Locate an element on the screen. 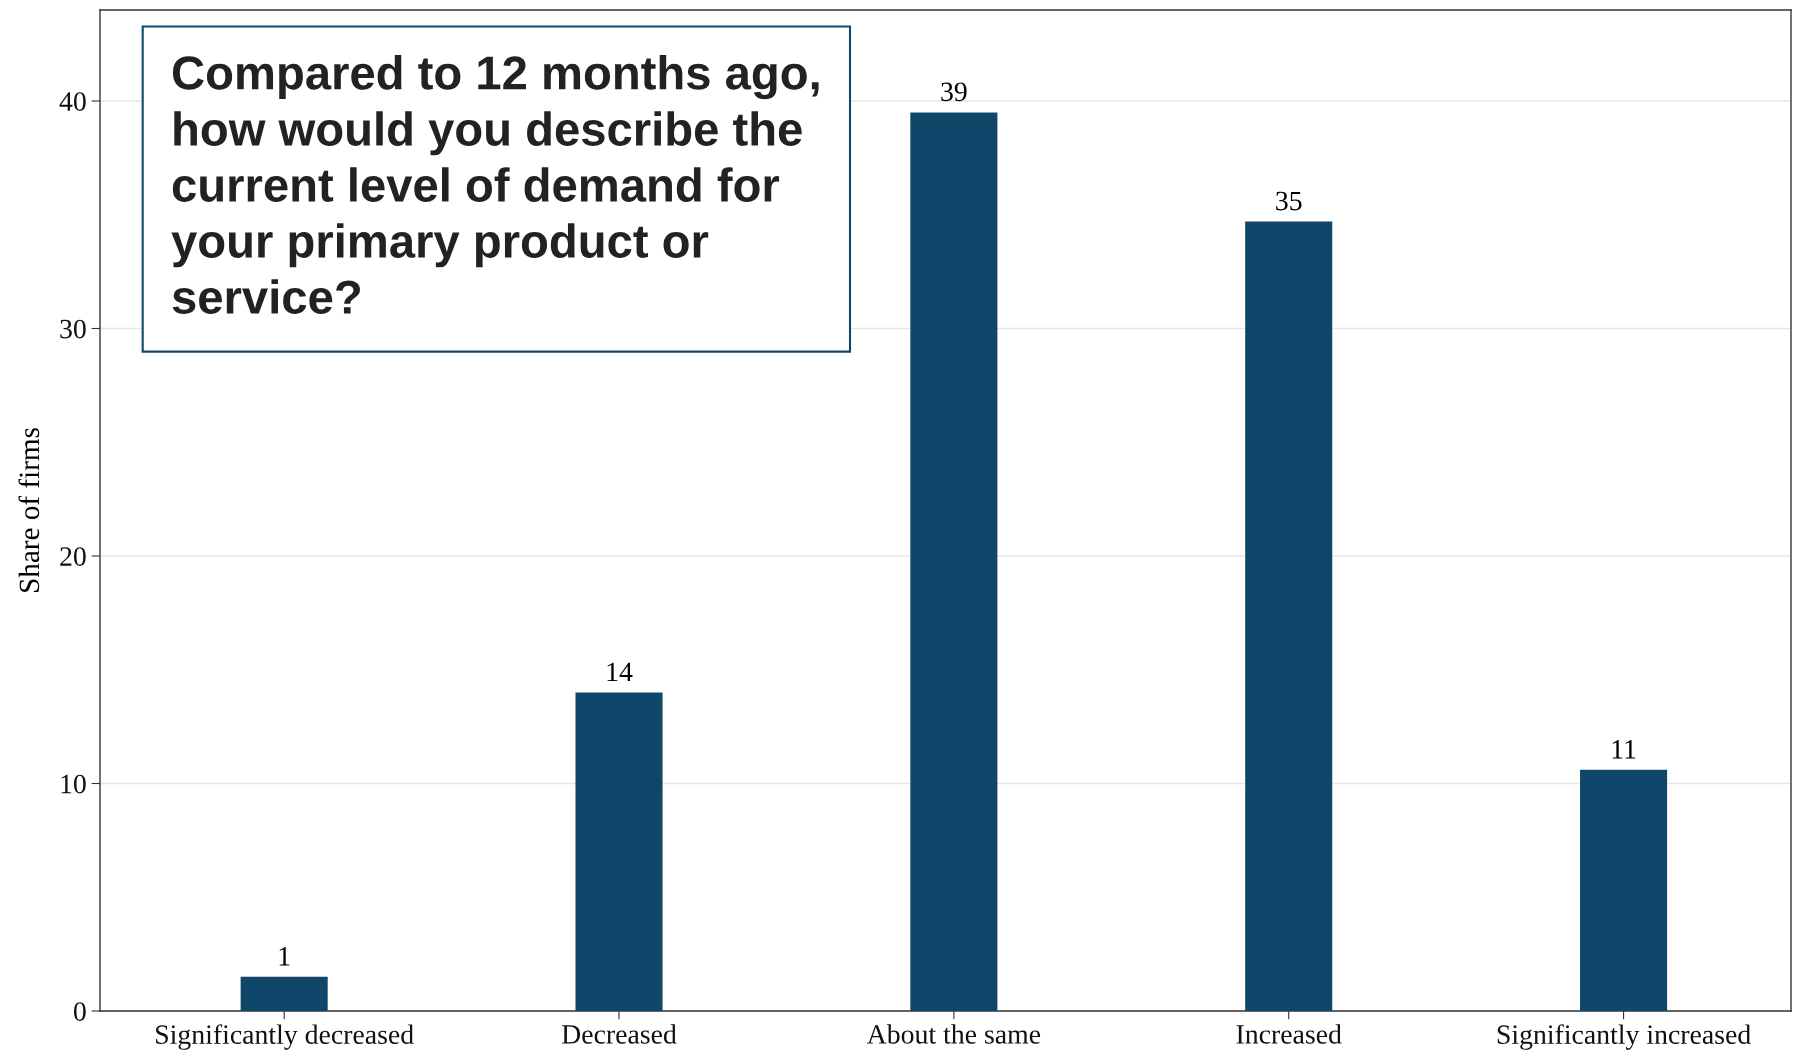  data-label: 1 is located at coordinates (284, 956).